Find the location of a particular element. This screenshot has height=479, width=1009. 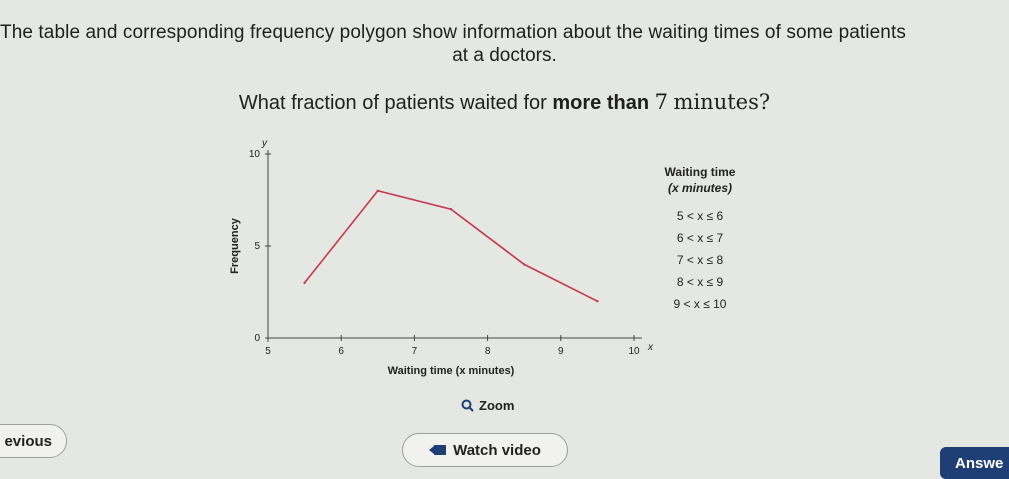

table-header-line1: Waiting time is located at coordinates (700, 172).